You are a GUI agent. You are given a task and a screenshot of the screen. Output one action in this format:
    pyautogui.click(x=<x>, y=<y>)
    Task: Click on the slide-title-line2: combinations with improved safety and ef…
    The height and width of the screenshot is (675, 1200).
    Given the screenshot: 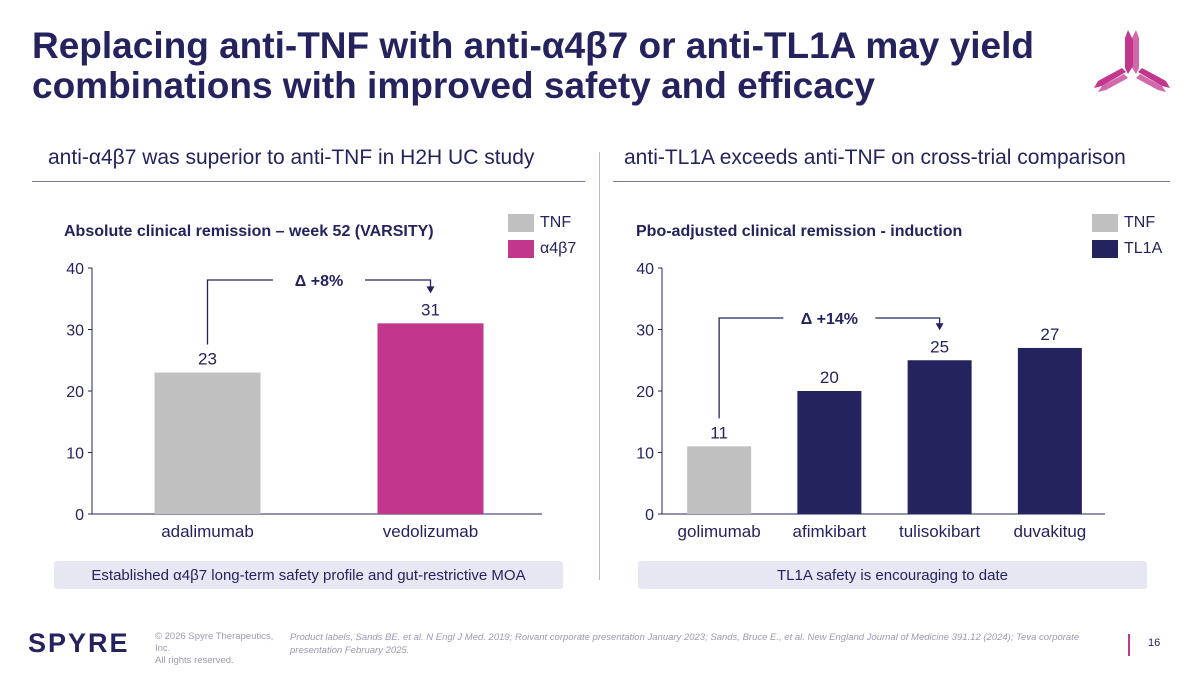 What is the action you would take?
    pyautogui.click(x=453, y=85)
    